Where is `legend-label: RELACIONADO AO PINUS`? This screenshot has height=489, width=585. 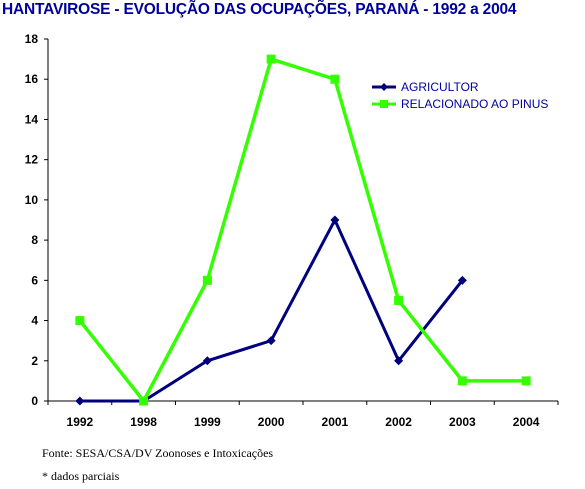
legend-label: RELACIONADO AO PINUS is located at coordinates (474, 104).